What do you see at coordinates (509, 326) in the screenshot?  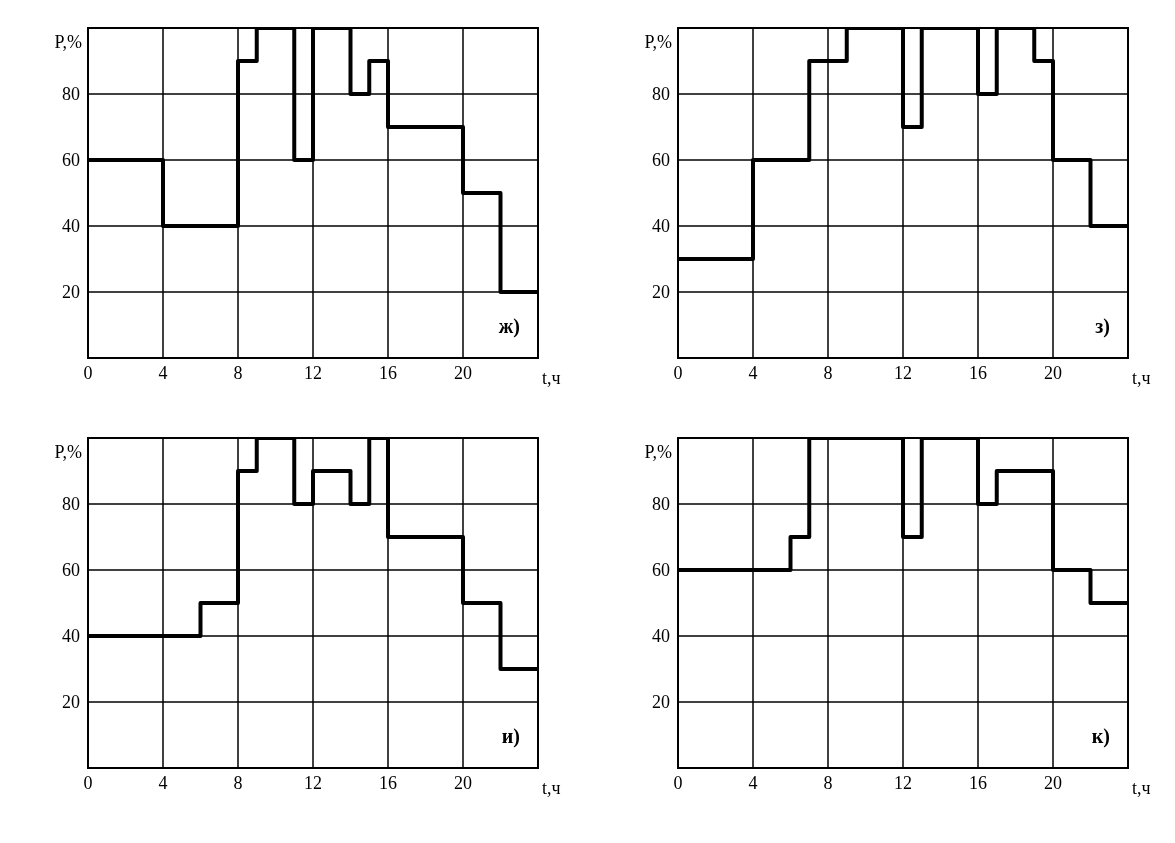 I see `annotation: ж)` at bounding box center [509, 326].